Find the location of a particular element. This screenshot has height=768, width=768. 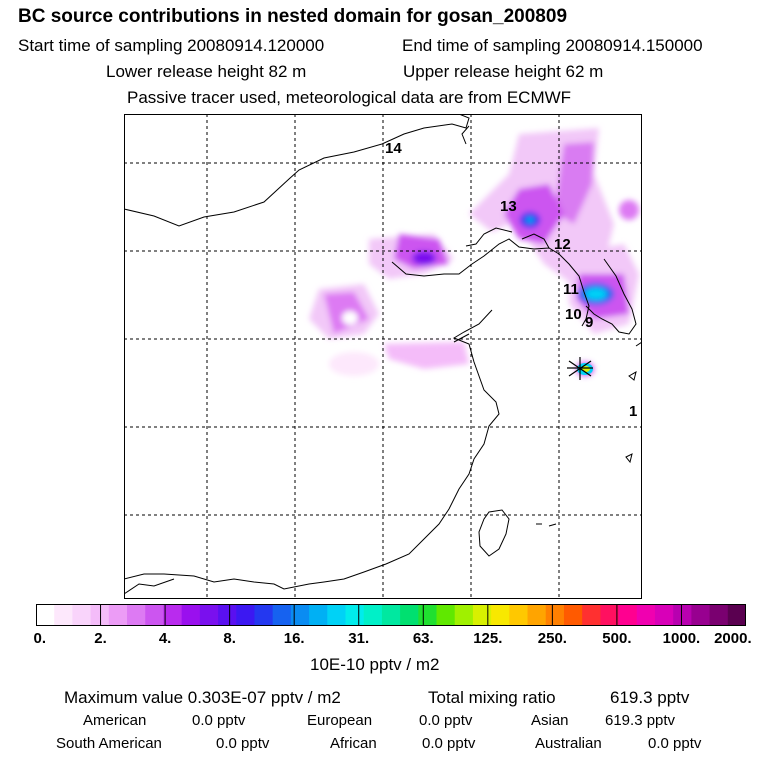

colorbar-tick-label: 8. is located at coordinates (229, 638).